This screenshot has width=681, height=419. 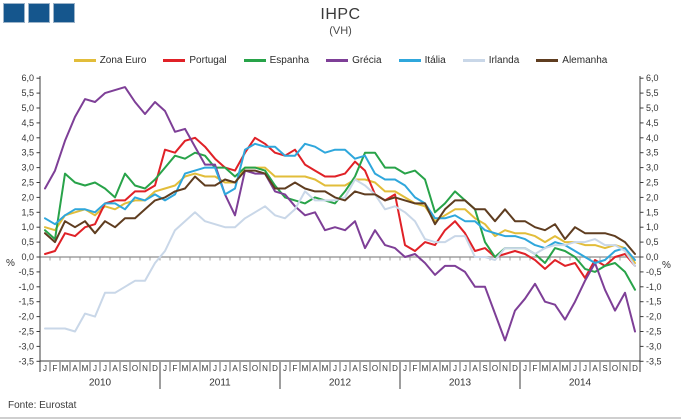 I want to click on svg-text: 2012, so click(x=340, y=383).